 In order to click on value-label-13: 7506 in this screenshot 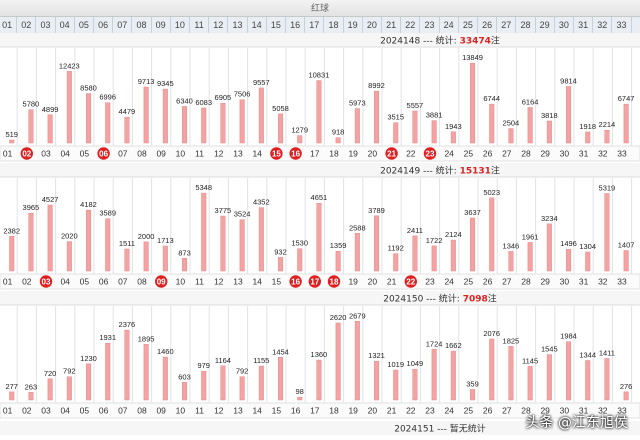, I will do `click(242, 94)`.